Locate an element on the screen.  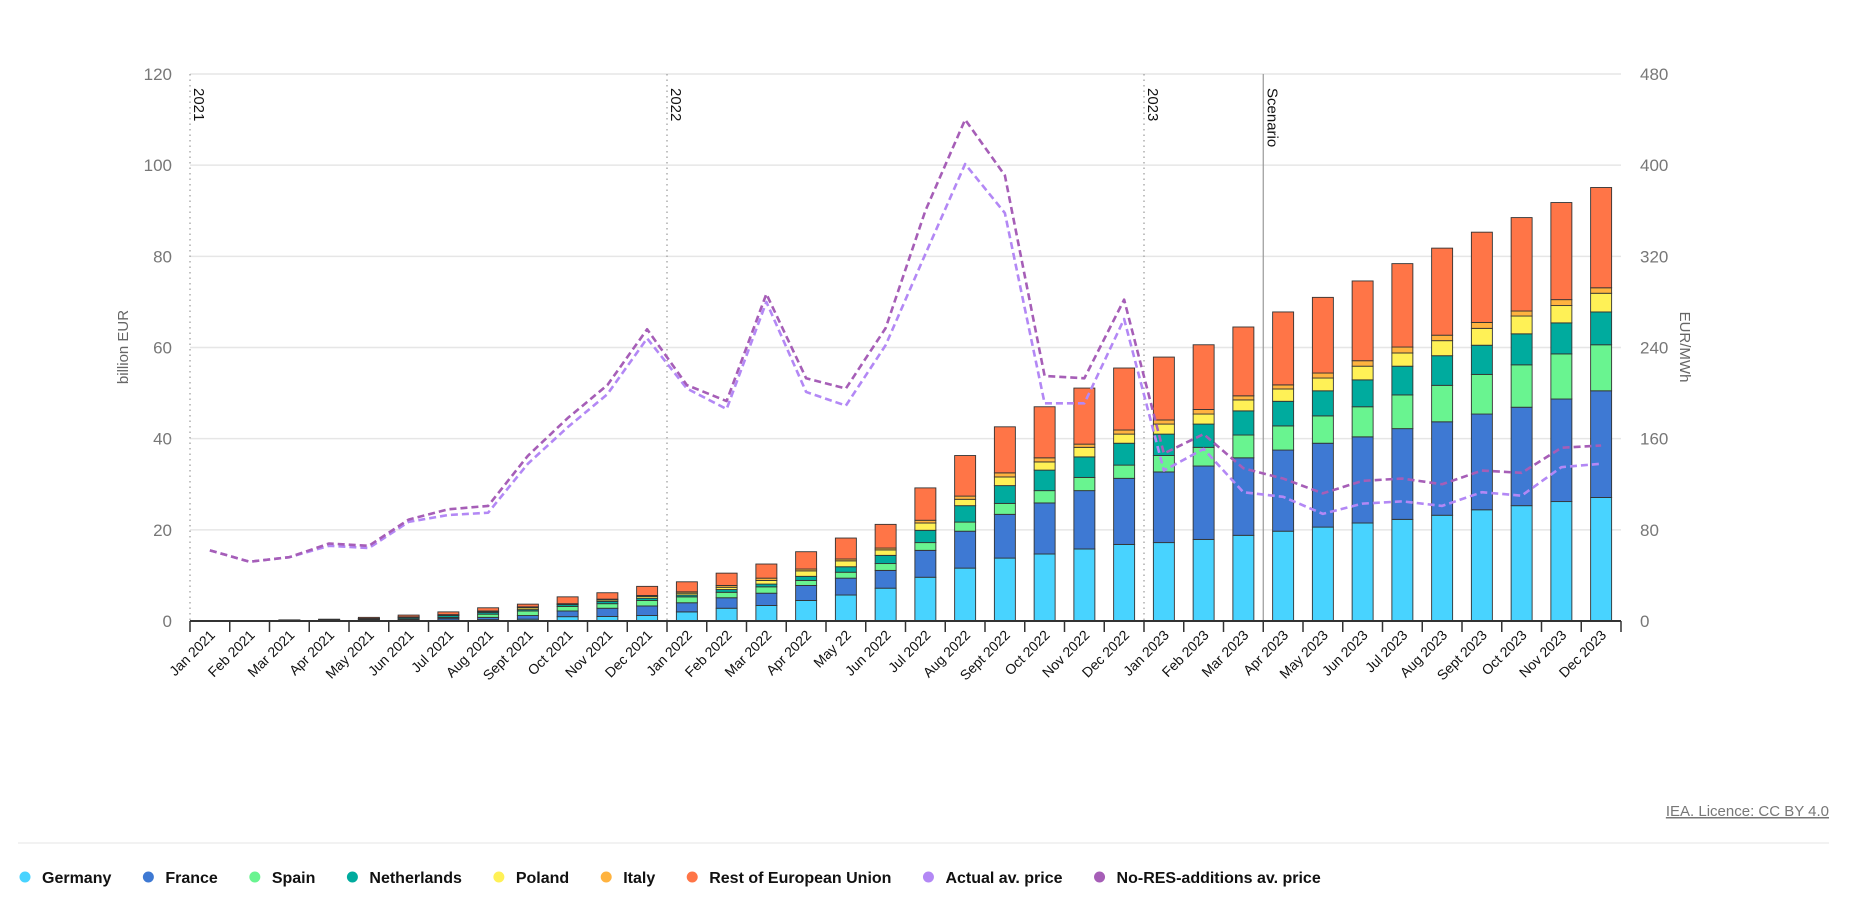
legend-label: Poland is located at coordinates (542, 878).